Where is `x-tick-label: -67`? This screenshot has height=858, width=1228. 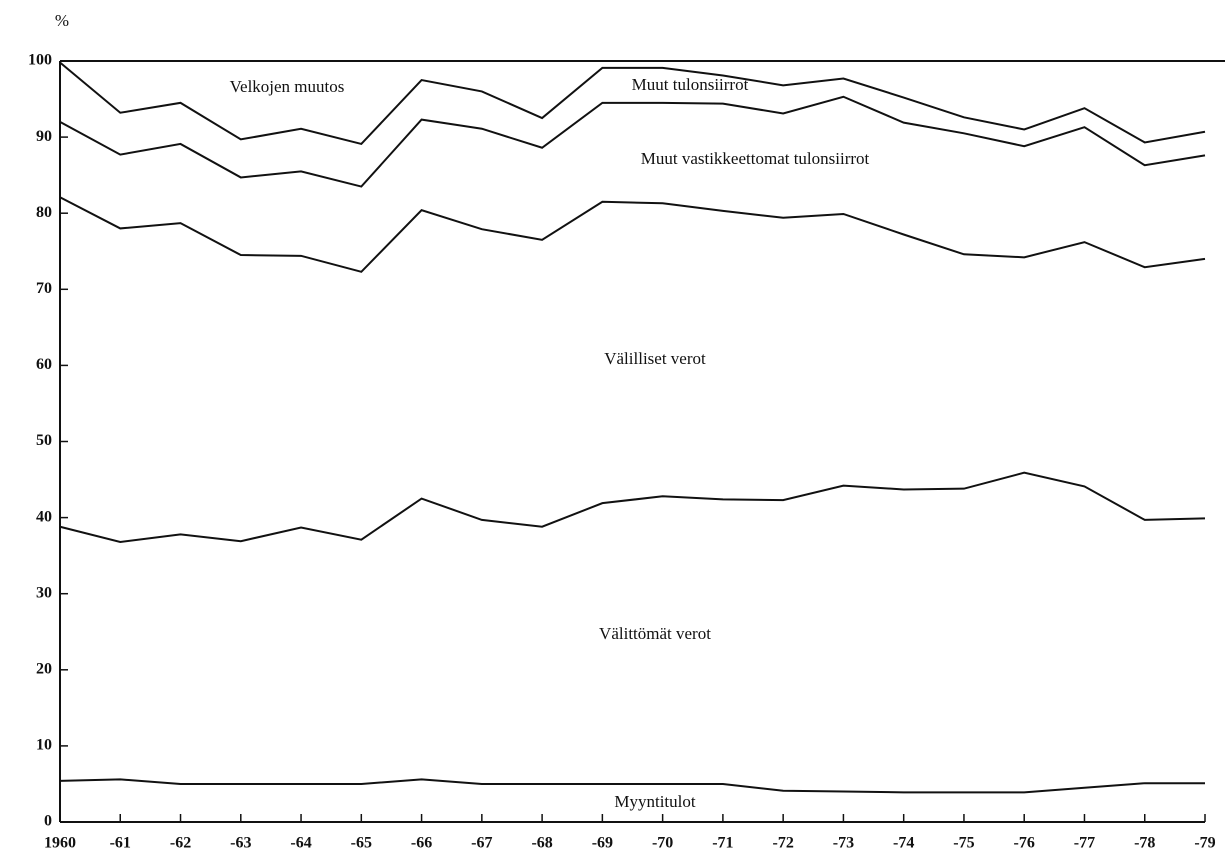
x-tick-label: -67 is located at coordinates (481, 843).